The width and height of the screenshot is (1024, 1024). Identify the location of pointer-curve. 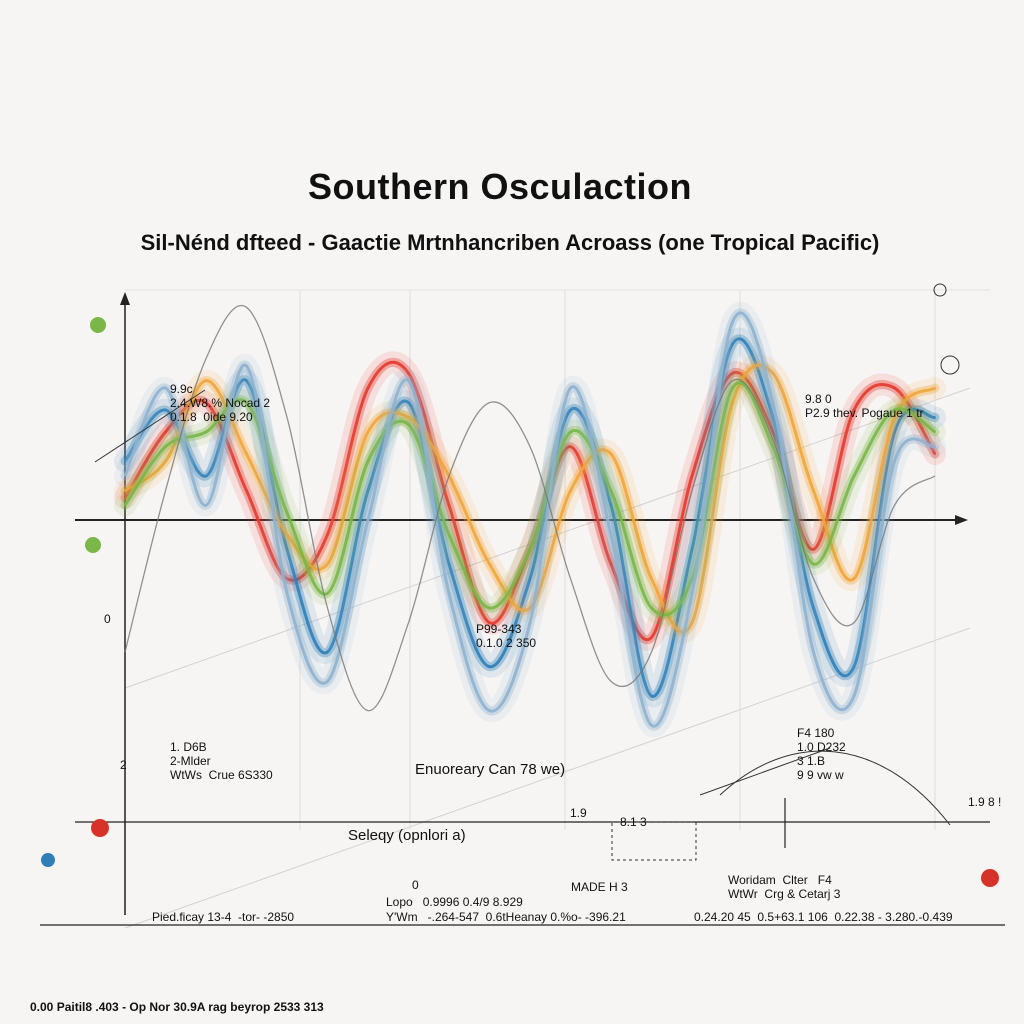
(835, 788).